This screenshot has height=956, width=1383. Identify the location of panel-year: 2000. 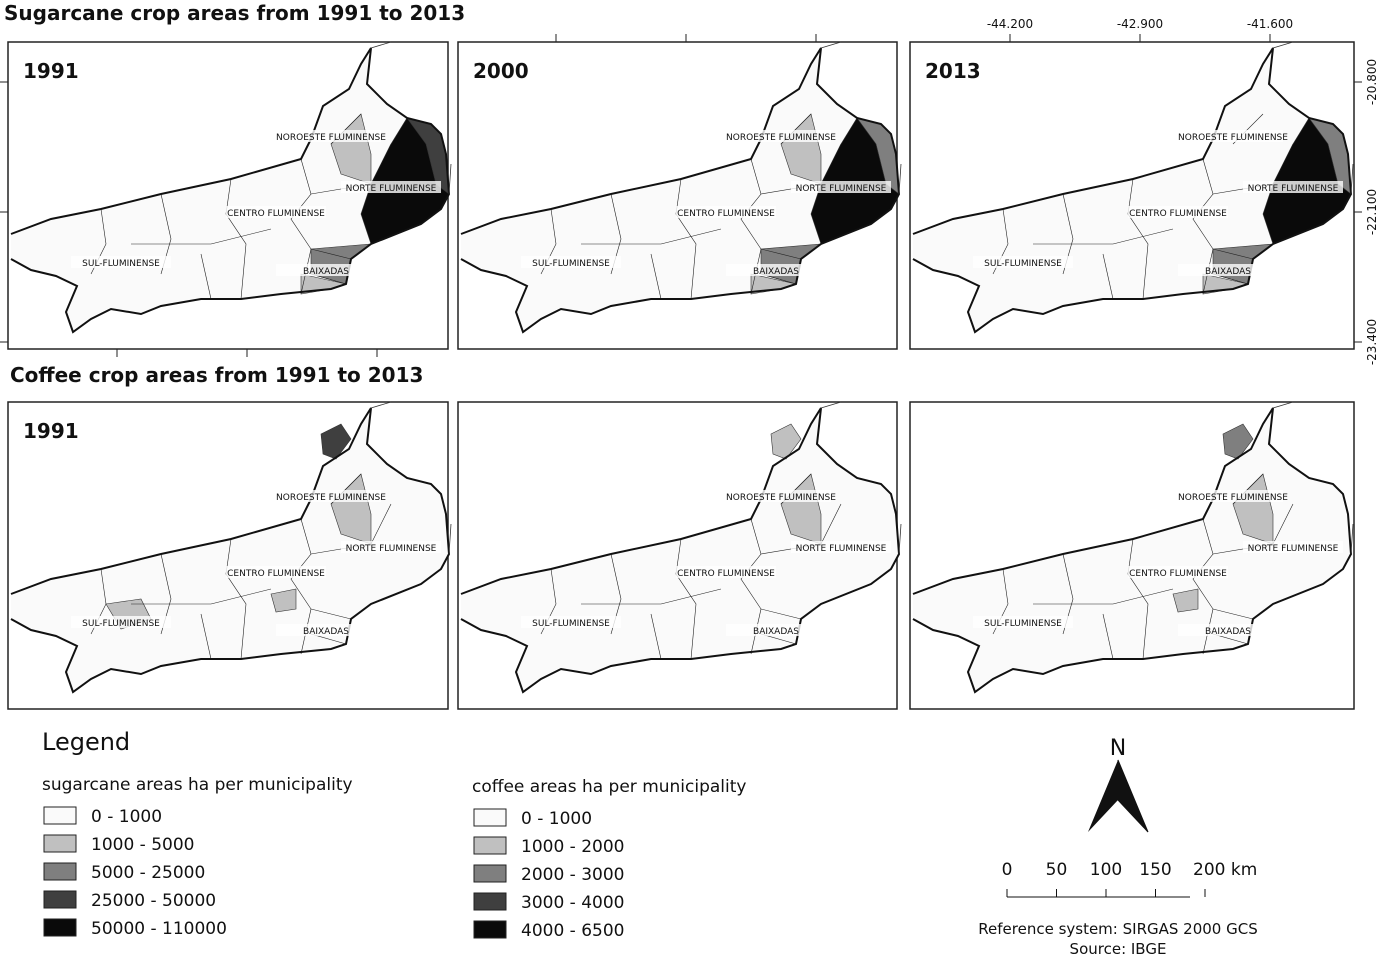
(501, 71).